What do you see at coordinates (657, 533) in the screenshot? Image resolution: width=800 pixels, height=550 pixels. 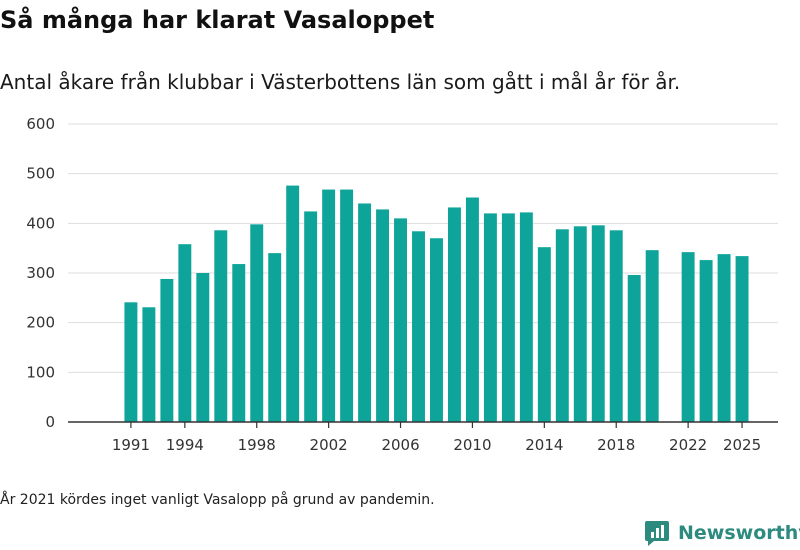 I see `bar-chart-logo-icon` at bounding box center [657, 533].